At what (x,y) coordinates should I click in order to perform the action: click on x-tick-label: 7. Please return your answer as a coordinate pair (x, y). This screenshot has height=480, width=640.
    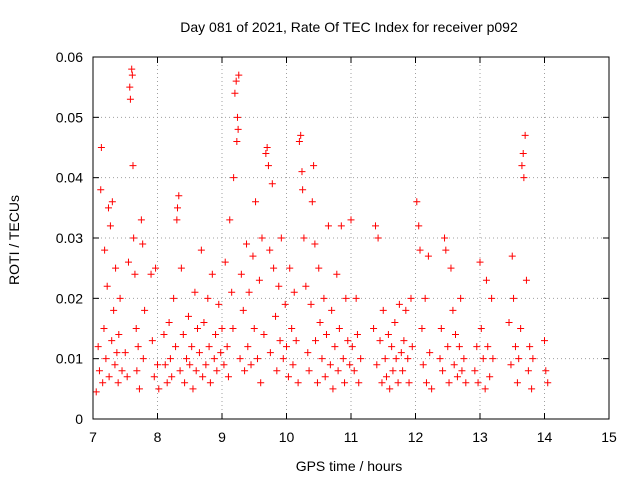
    Looking at the image, I should click on (93, 437).